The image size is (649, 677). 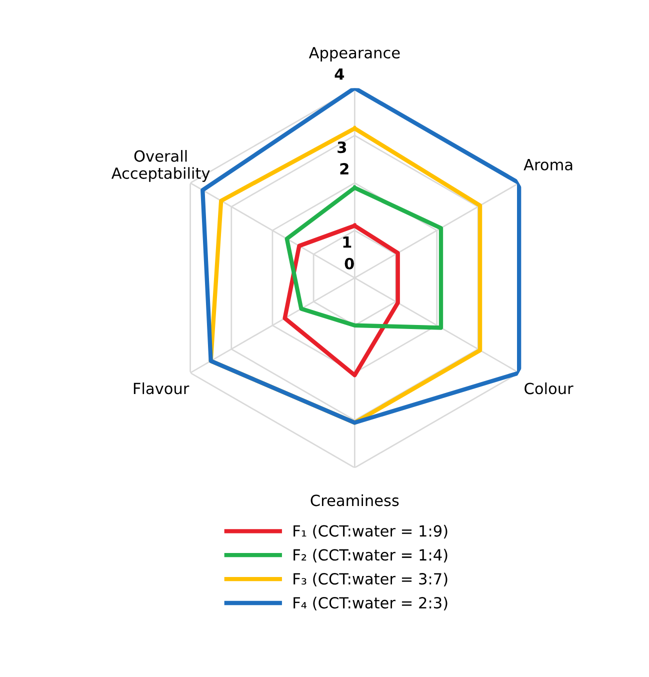 What do you see at coordinates (354, 500) in the screenshot?
I see `spoke-label: Creaminess` at bounding box center [354, 500].